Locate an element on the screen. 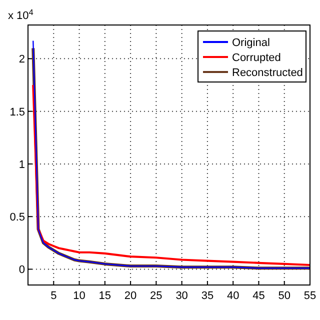 The width and height of the screenshot is (320, 320). x-tick-label: 30 is located at coordinates (182, 296).